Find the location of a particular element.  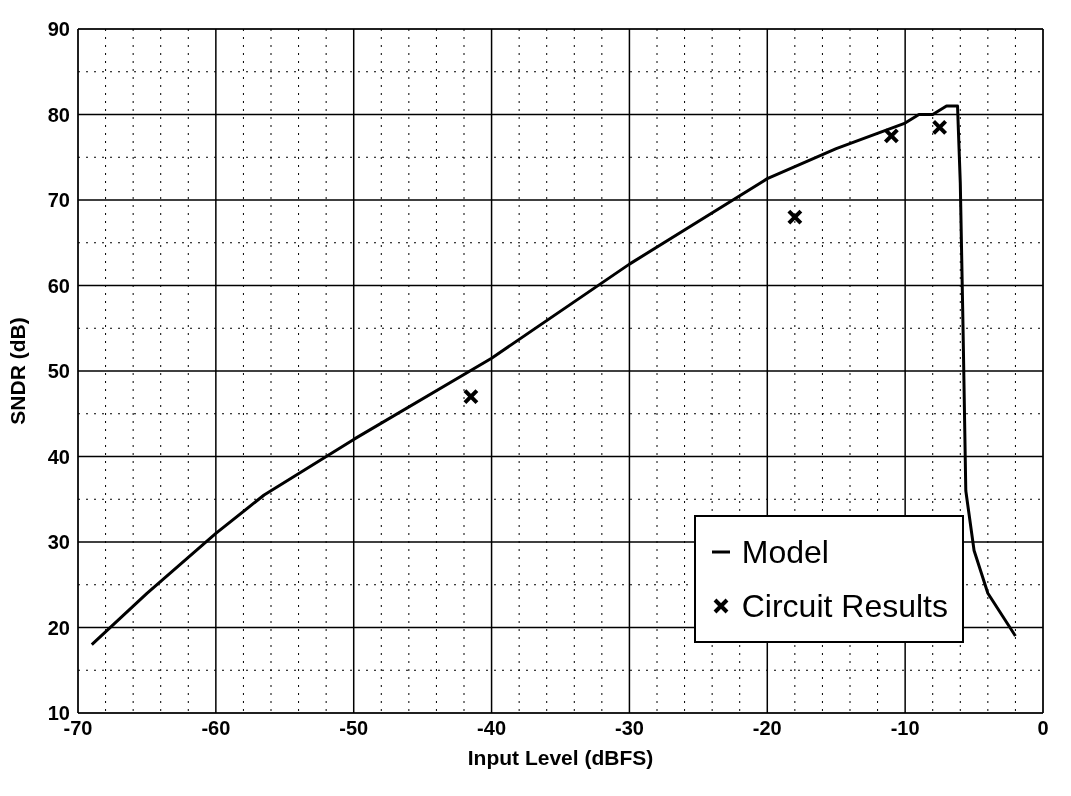

y-tick-label: 20 is located at coordinates (58, 627).